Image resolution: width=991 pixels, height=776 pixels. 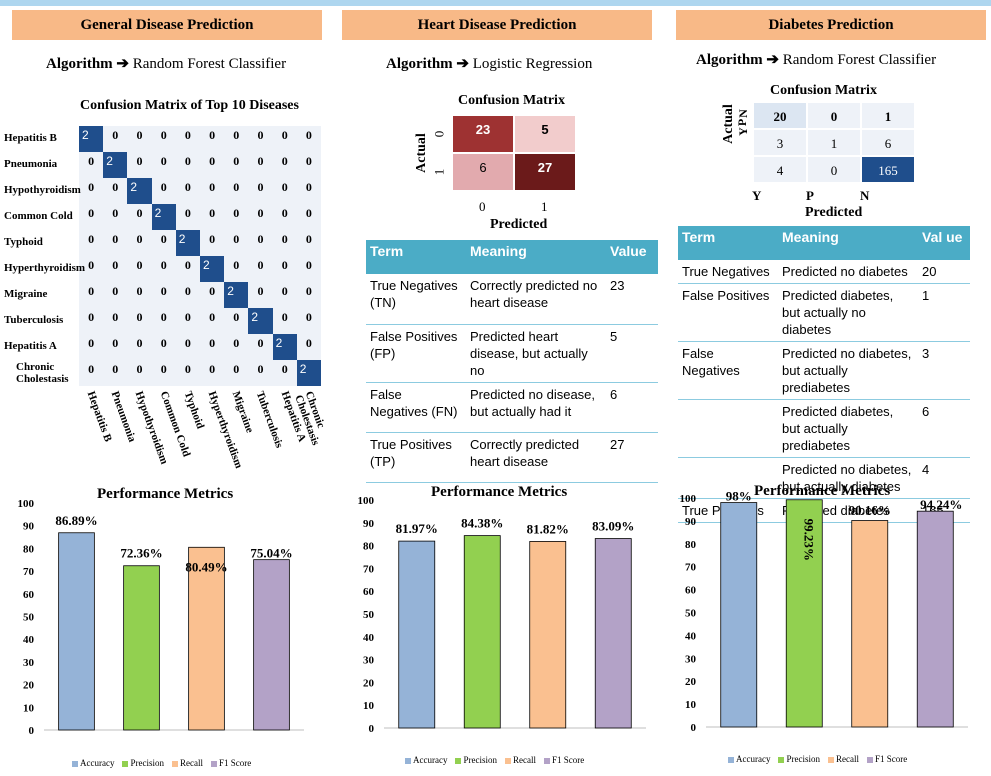 I want to click on bar-data-label: 75.04%, so click(x=271, y=553).